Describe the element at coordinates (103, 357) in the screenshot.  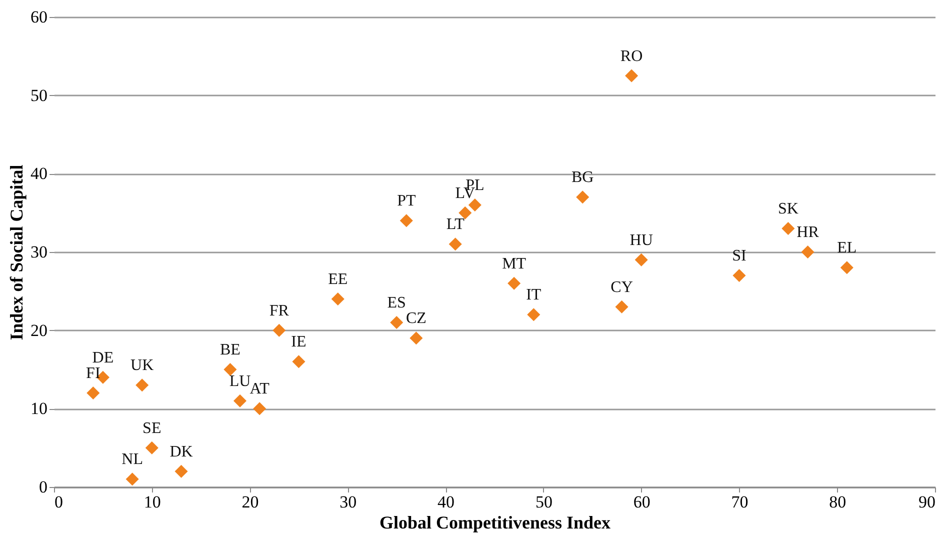
I see `annotation: DE` at that location.